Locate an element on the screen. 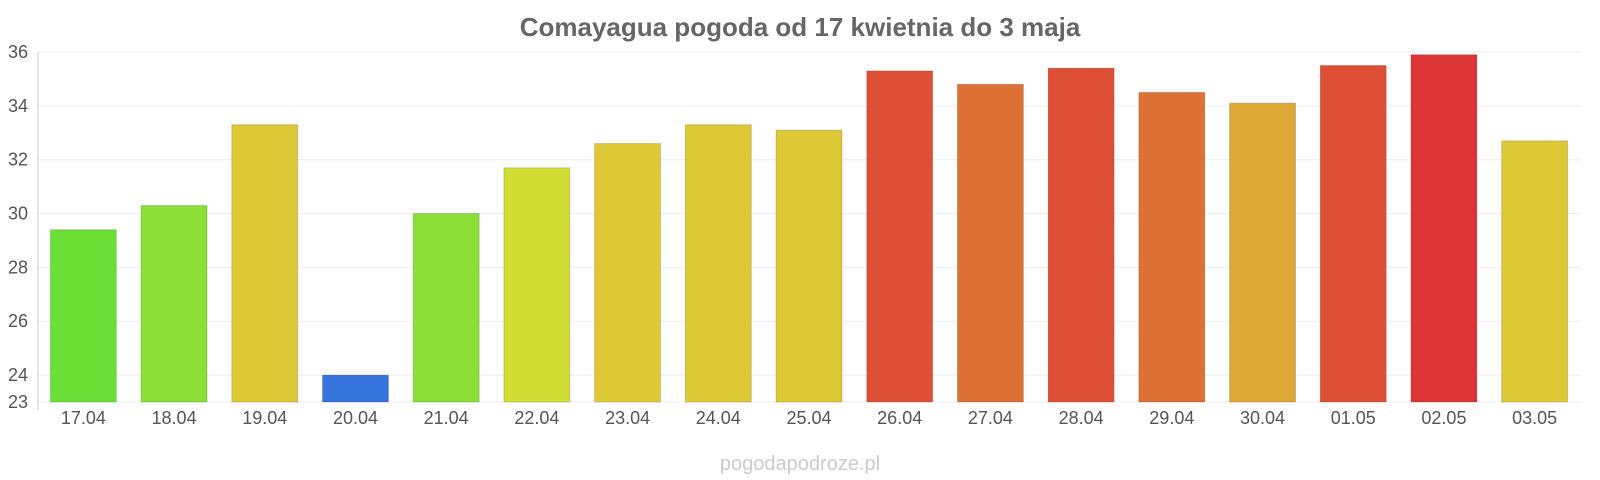  x-tick-label: 26.04 is located at coordinates (899, 418).